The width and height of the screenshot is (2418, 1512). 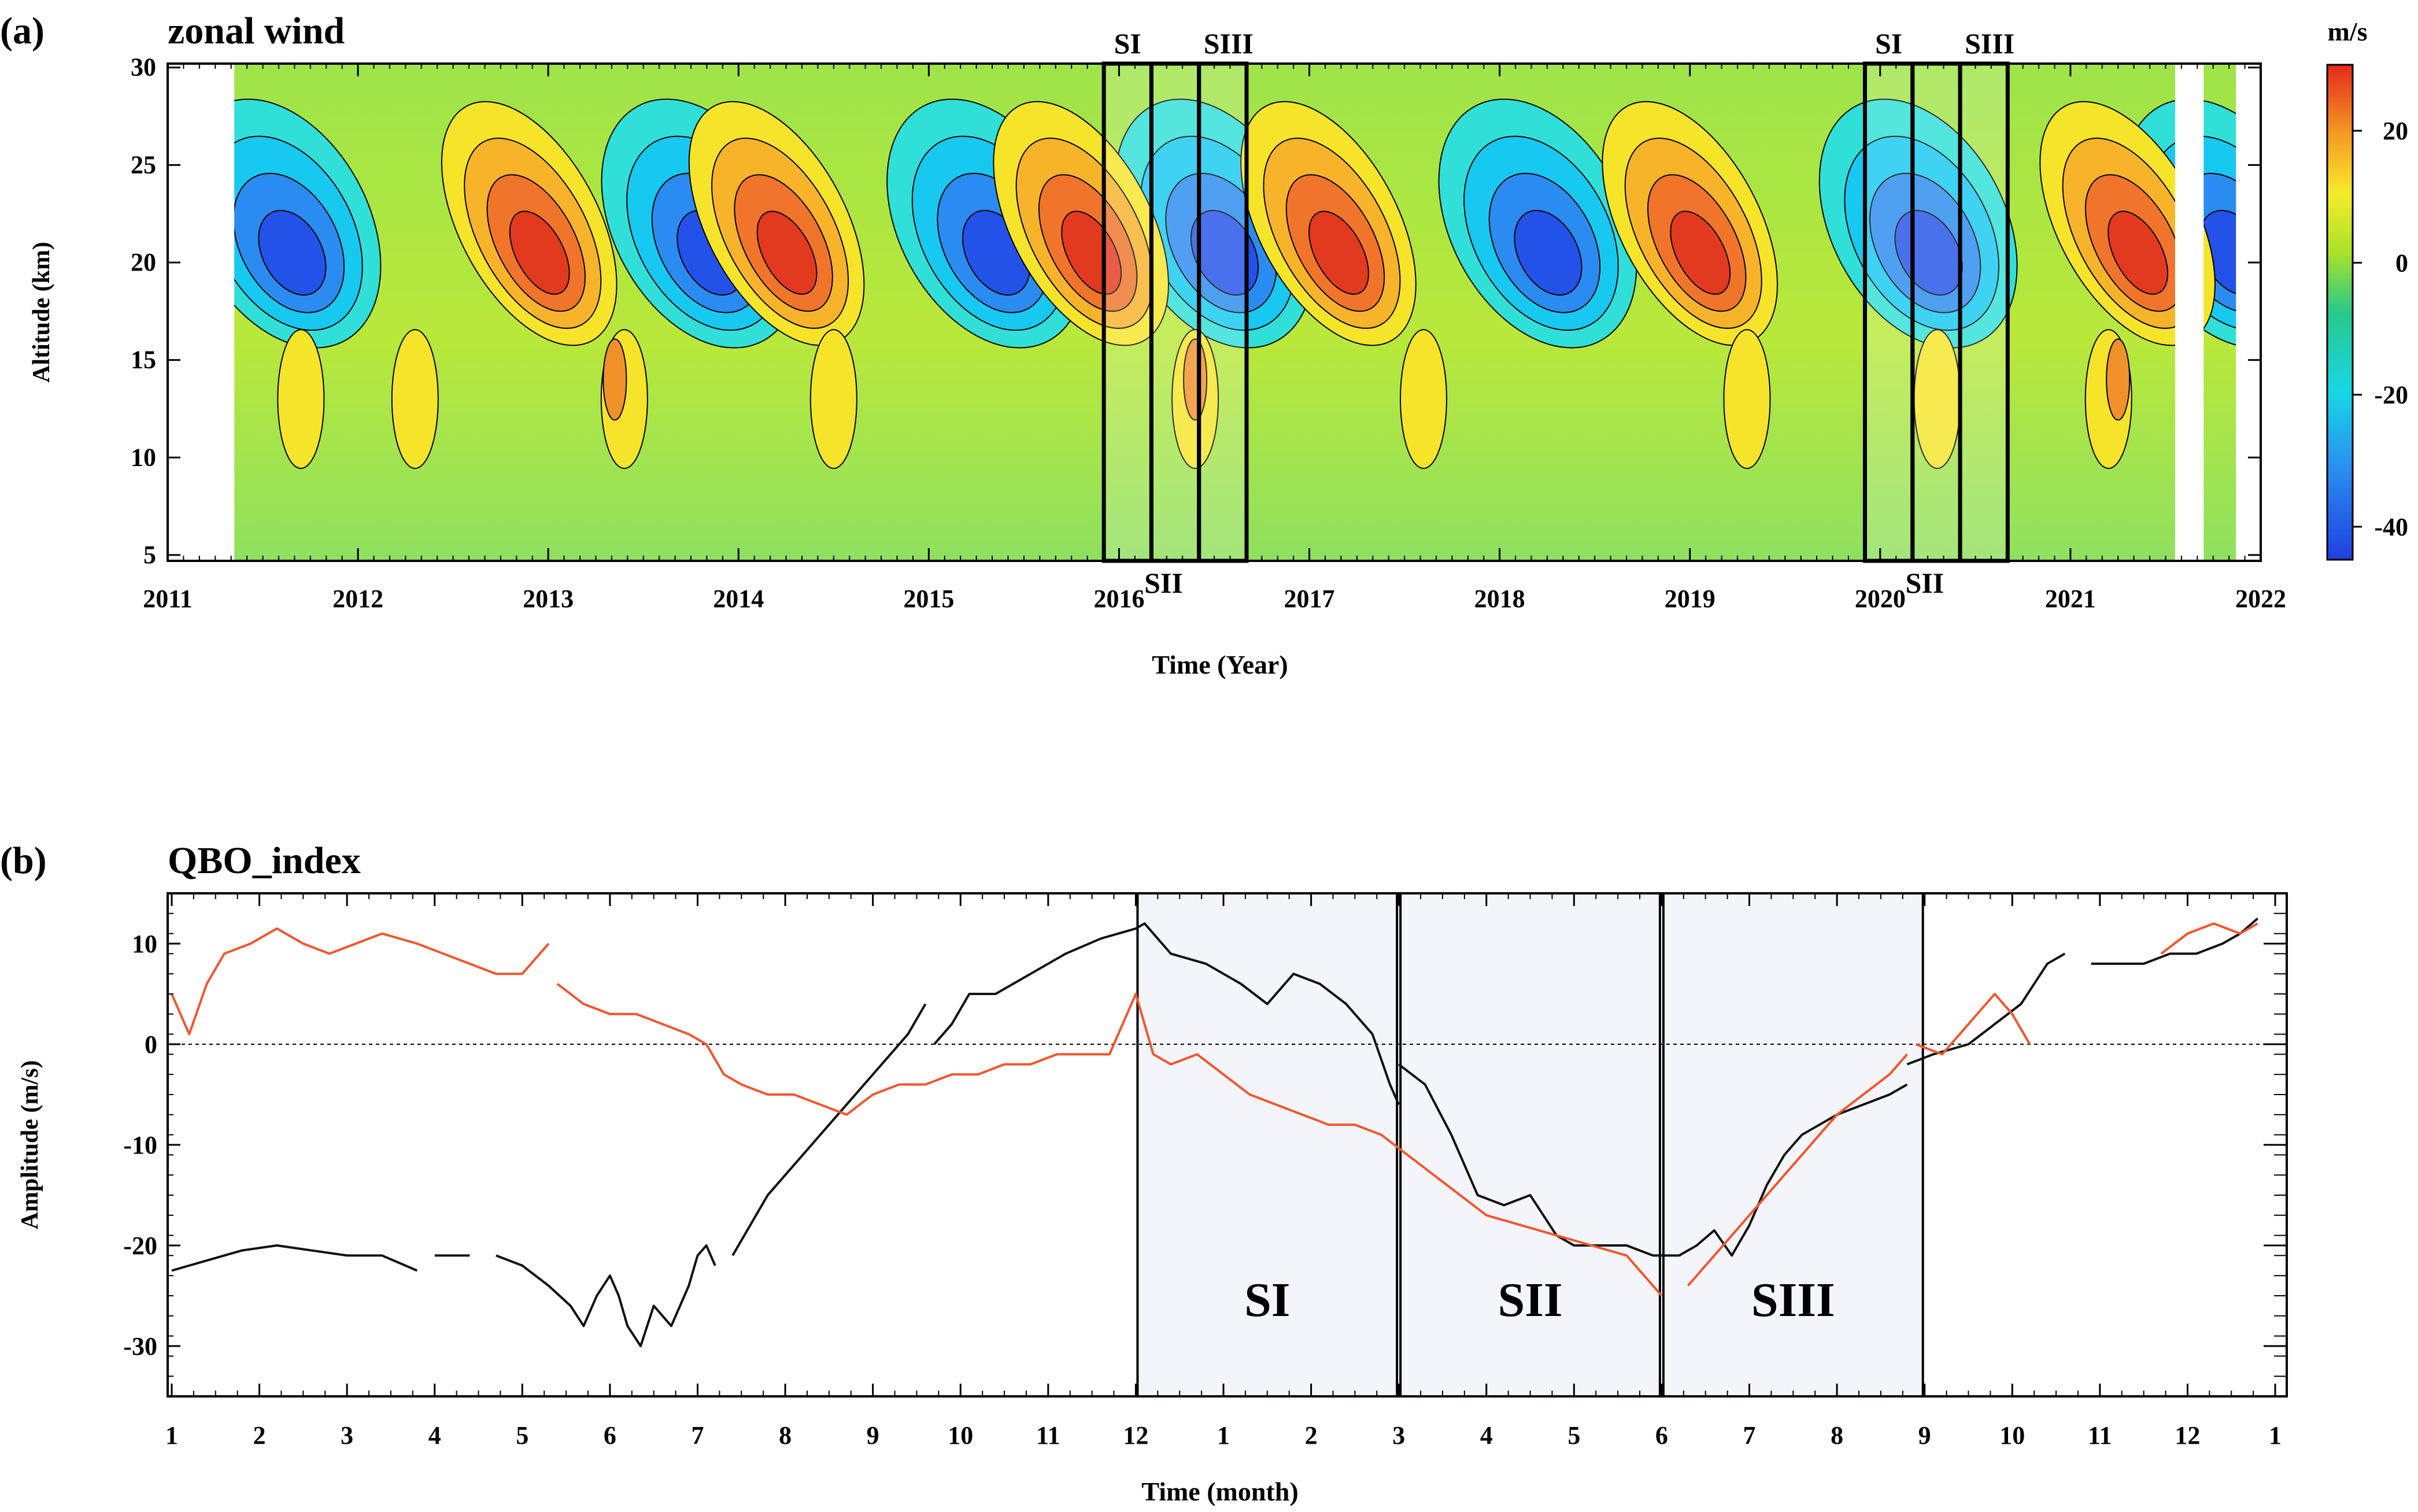 What do you see at coordinates (1267, 1300) in the screenshot?
I see `stage-label: SI` at bounding box center [1267, 1300].